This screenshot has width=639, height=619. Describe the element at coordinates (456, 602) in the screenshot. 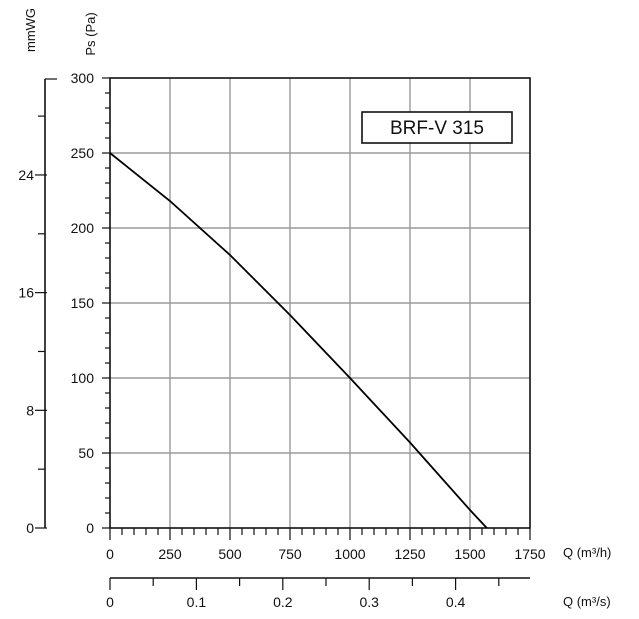

I see `m3s-tick-label: 0.4` at that location.